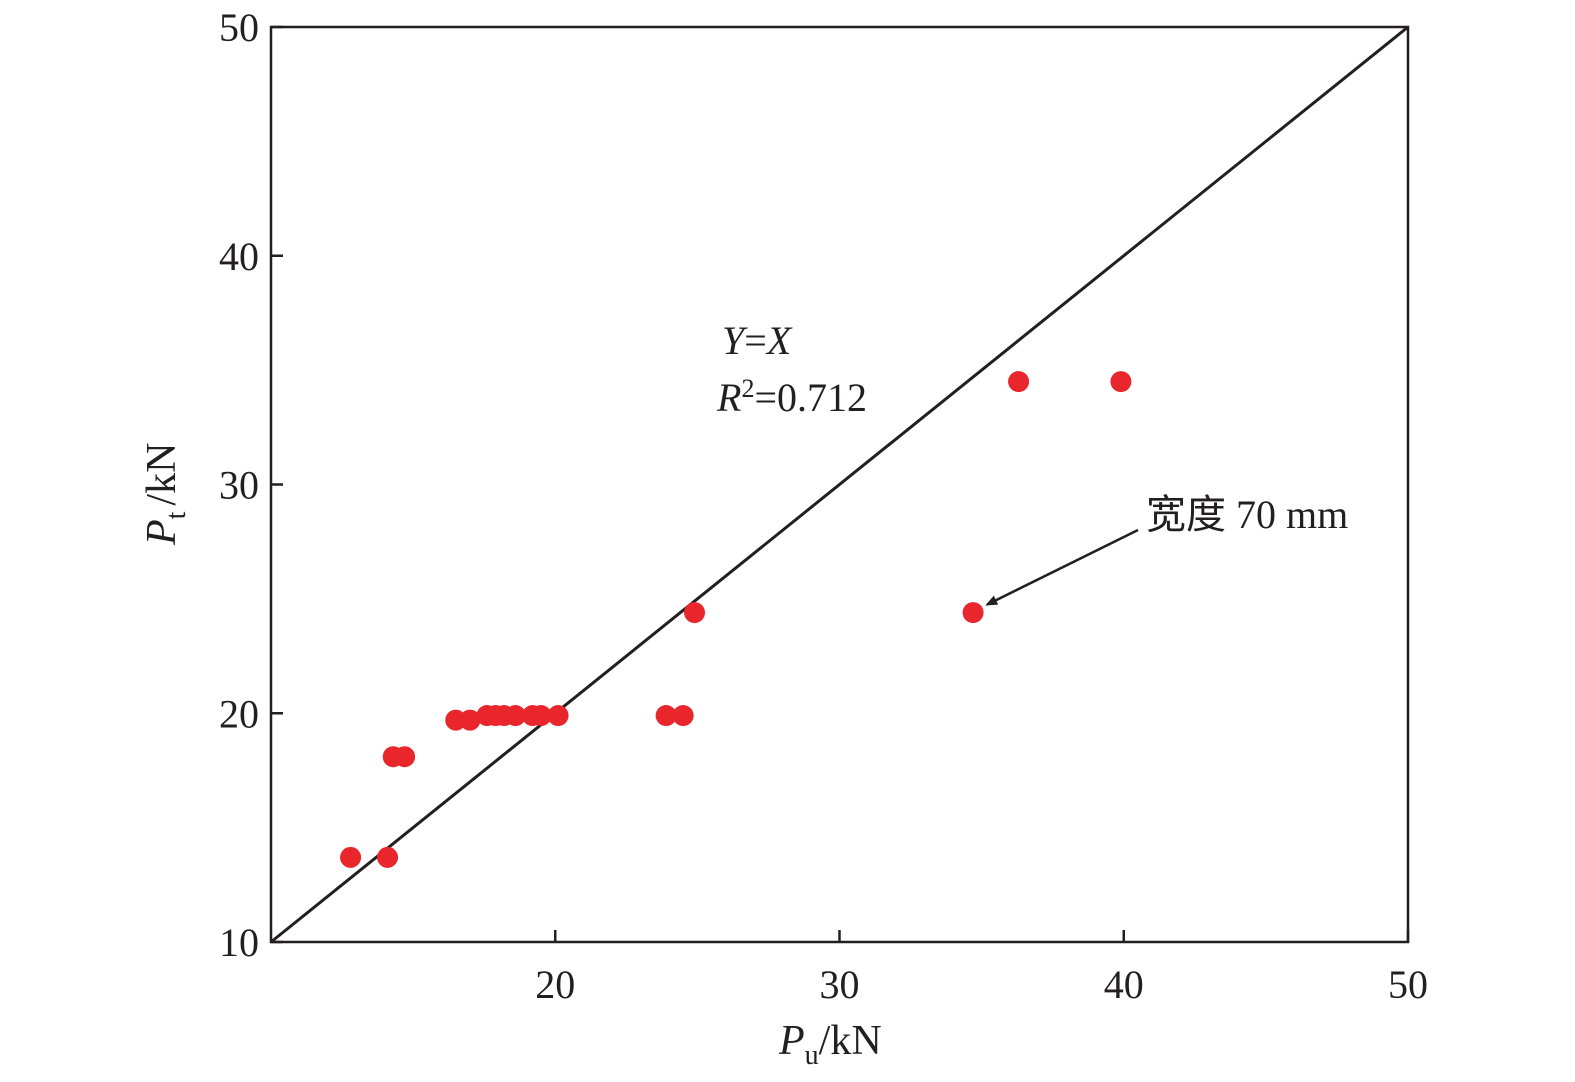 The height and width of the screenshot is (1082, 1575). Describe the element at coordinates (791, 397) in the screenshot. I see `r-squared-label: R2=0.712` at that location.